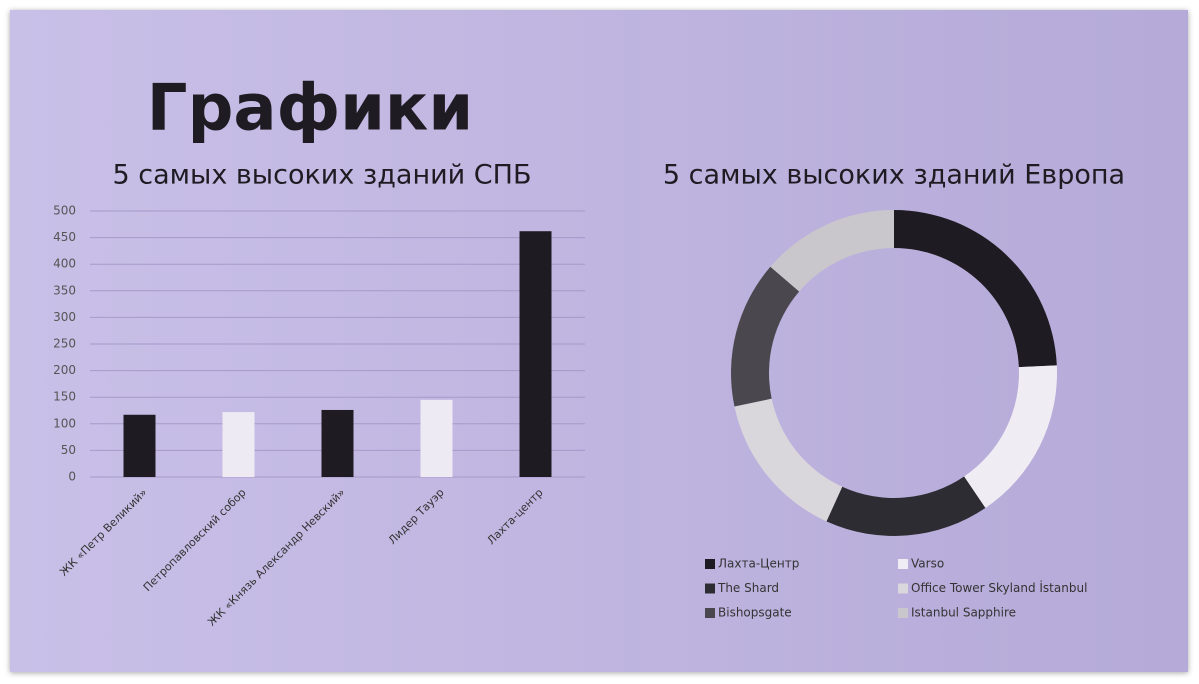 Image resolution: width=1199 pixels, height=684 pixels. I want to click on y-tick-label: 250, so click(64, 344).